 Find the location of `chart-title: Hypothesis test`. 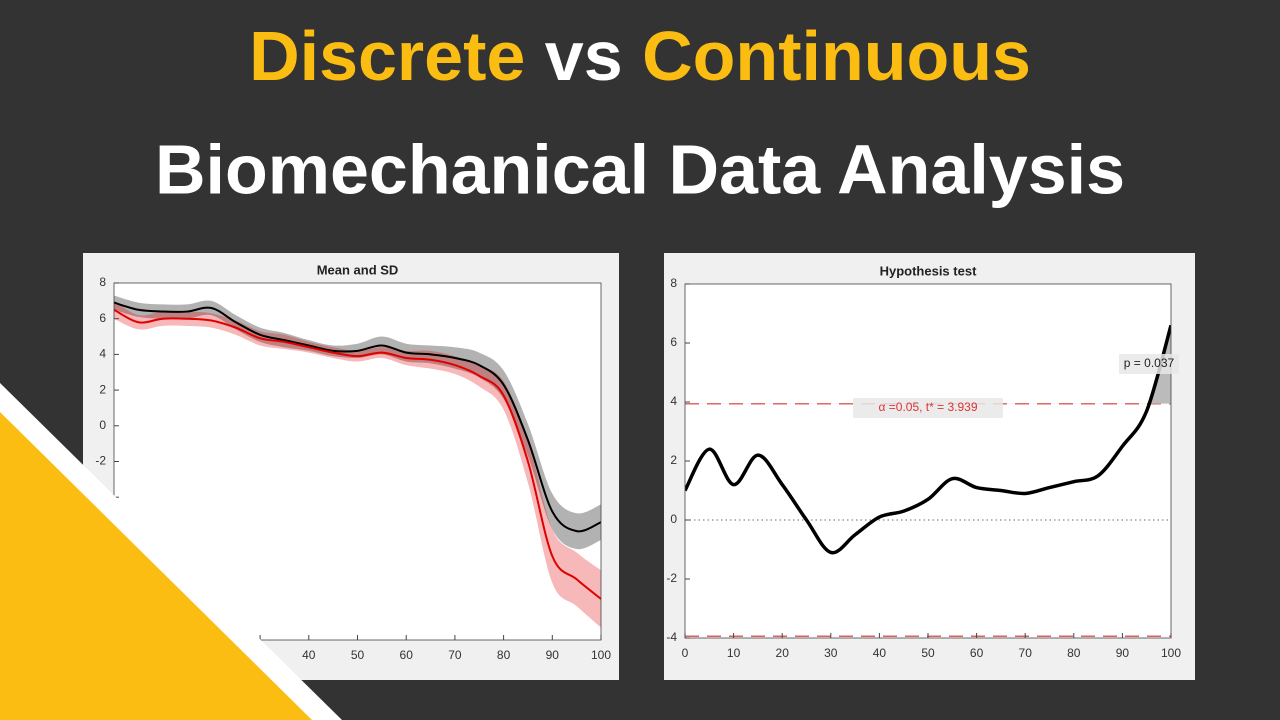

chart-title: Hypothesis test is located at coordinates (928, 270).